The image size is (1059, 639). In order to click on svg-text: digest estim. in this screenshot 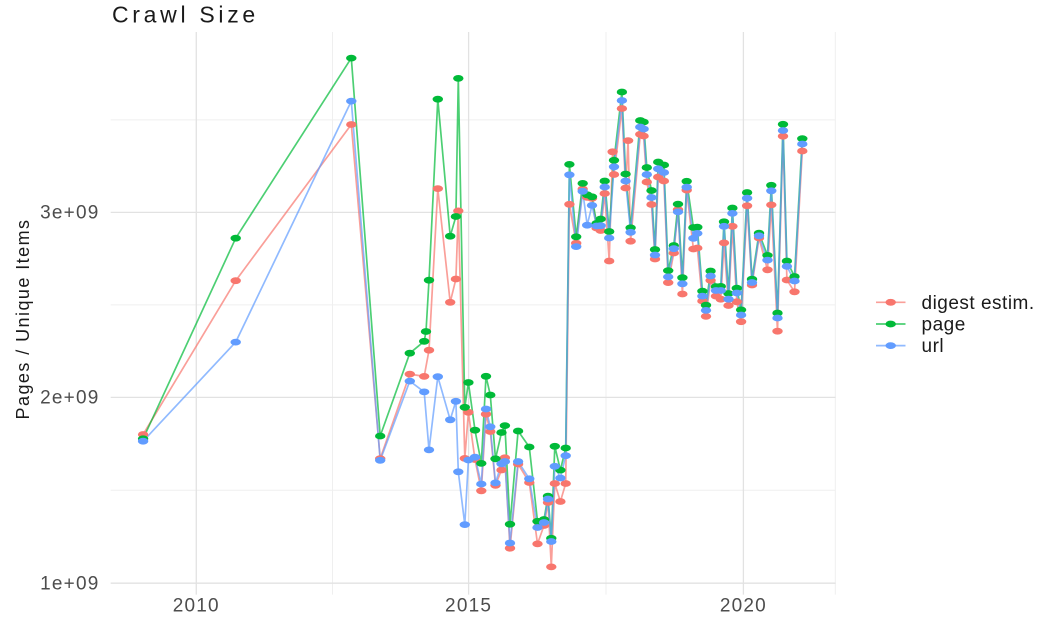, I will do `click(978, 303)`.